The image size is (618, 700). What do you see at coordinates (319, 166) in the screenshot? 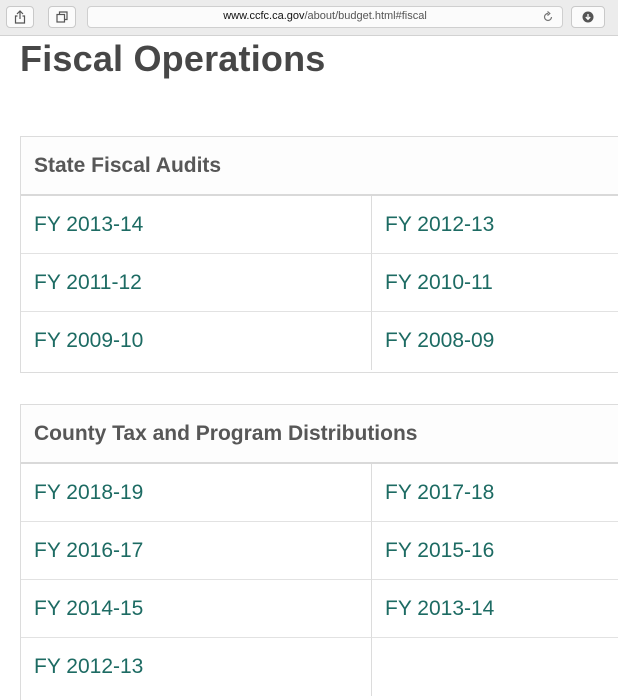
I see `panel-header: State Fiscal Audits` at bounding box center [319, 166].